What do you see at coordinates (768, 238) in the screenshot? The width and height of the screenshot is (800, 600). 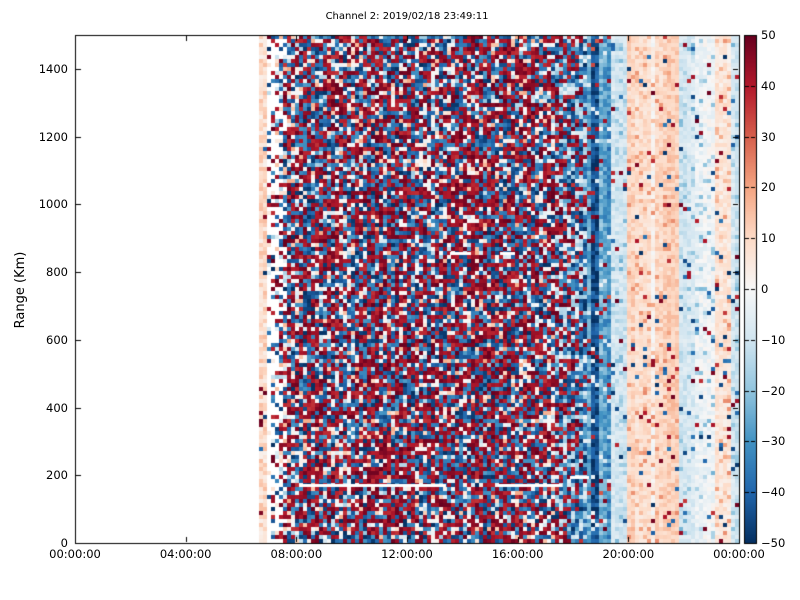 I see `colorbar-tick-label: 10` at bounding box center [768, 238].